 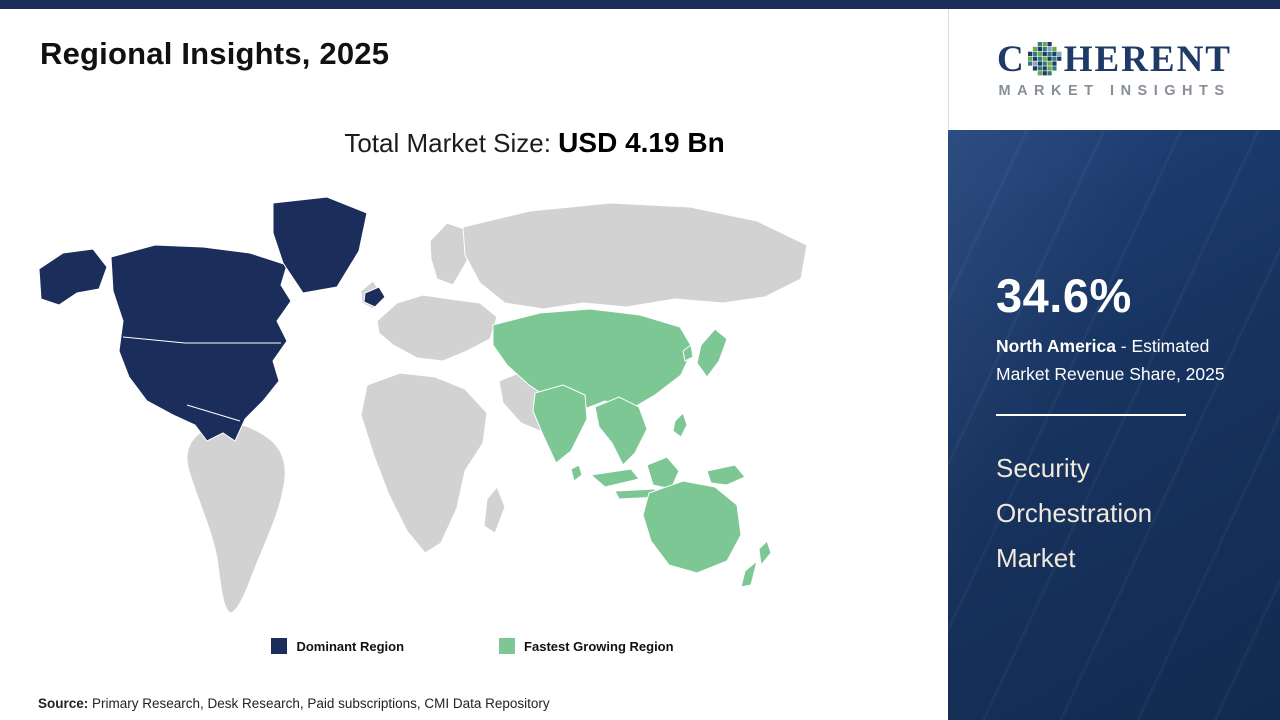 I want to click on market-name: Security Orchestration Market, so click(x=1074, y=513).